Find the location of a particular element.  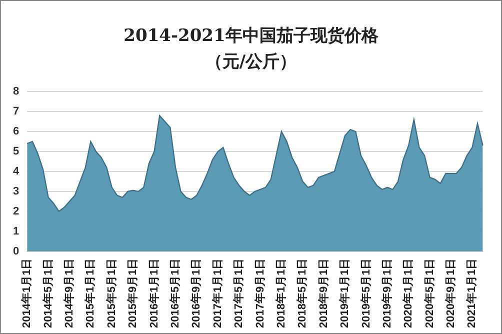

x-tick-label: 2019年1月1日 is located at coordinates (345, 293).